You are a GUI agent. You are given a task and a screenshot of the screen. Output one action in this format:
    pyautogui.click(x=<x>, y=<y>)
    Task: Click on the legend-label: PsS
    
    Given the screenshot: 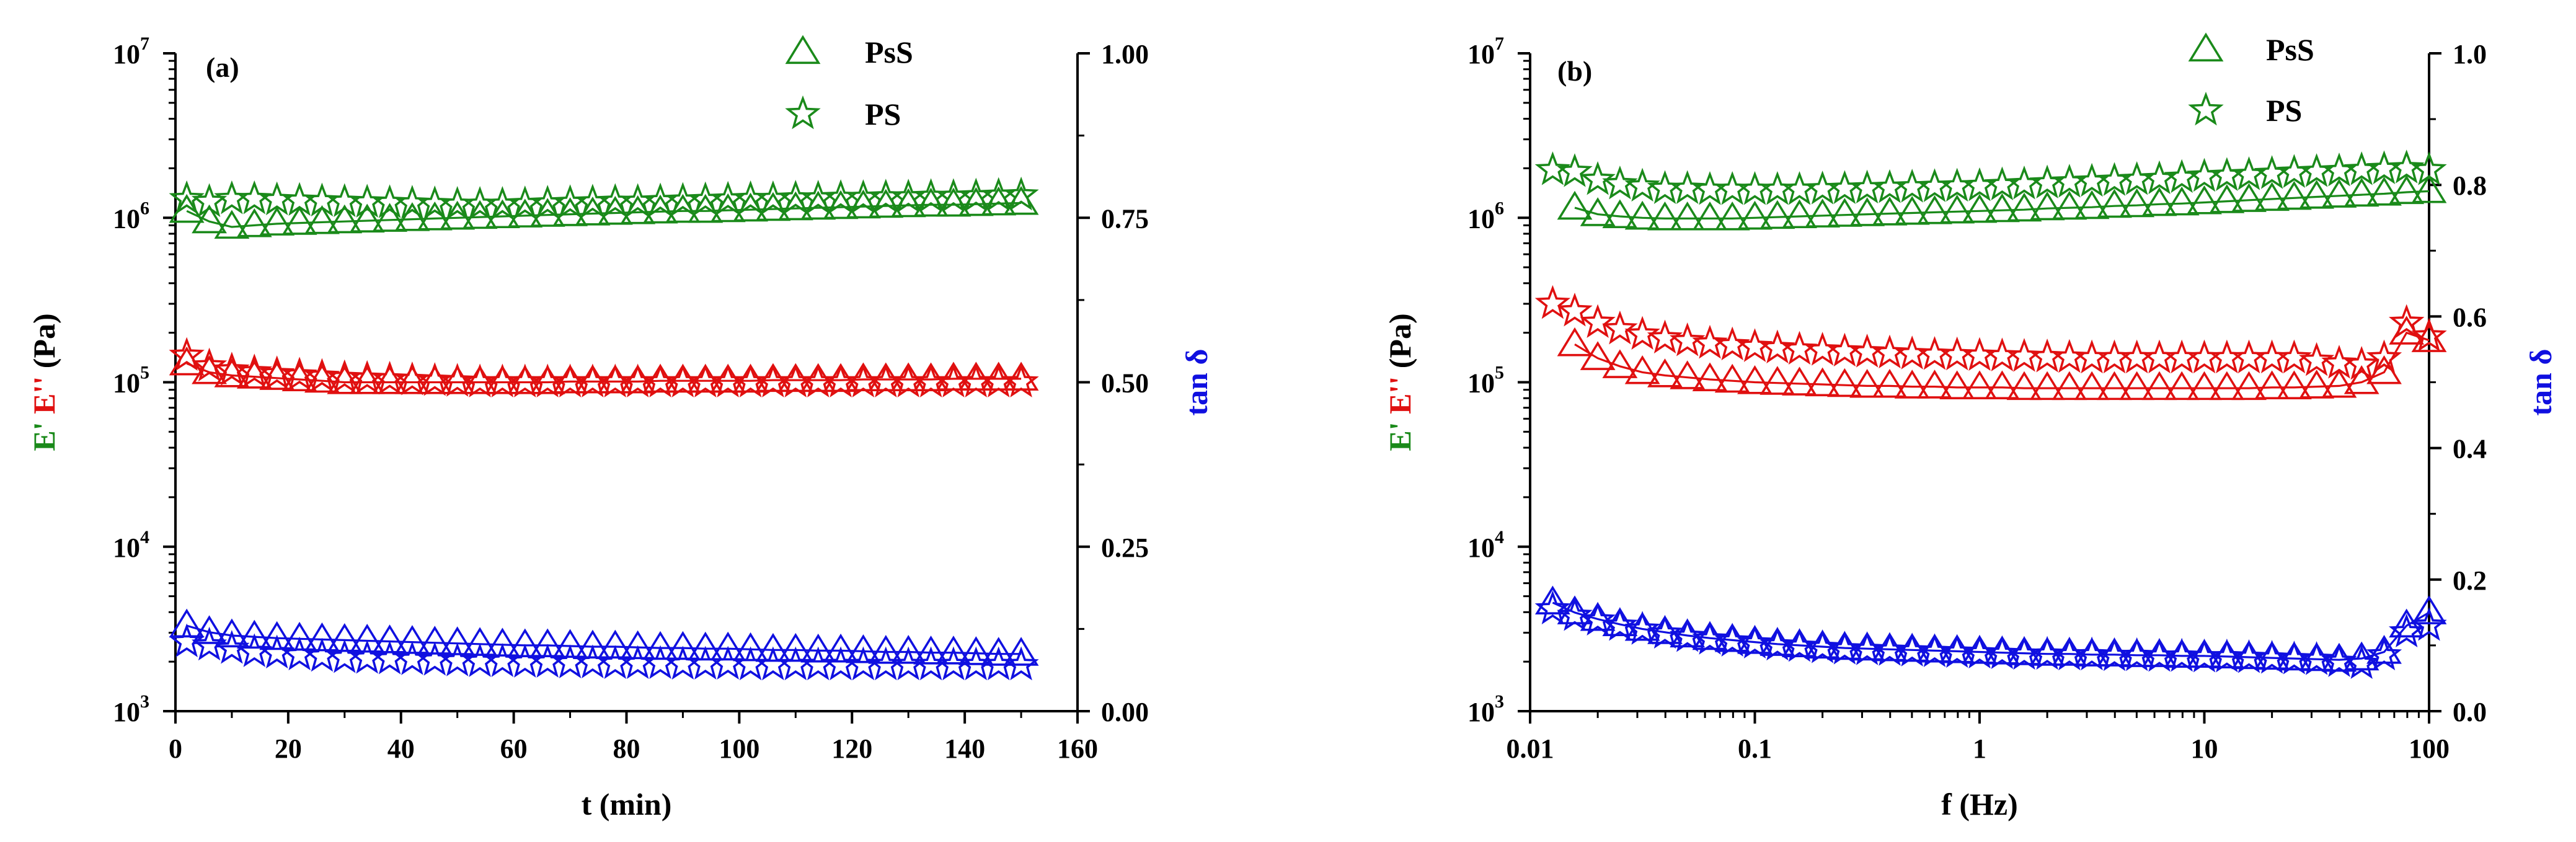 What is the action you would take?
    pyautogui.click(x=889, y=52)
    